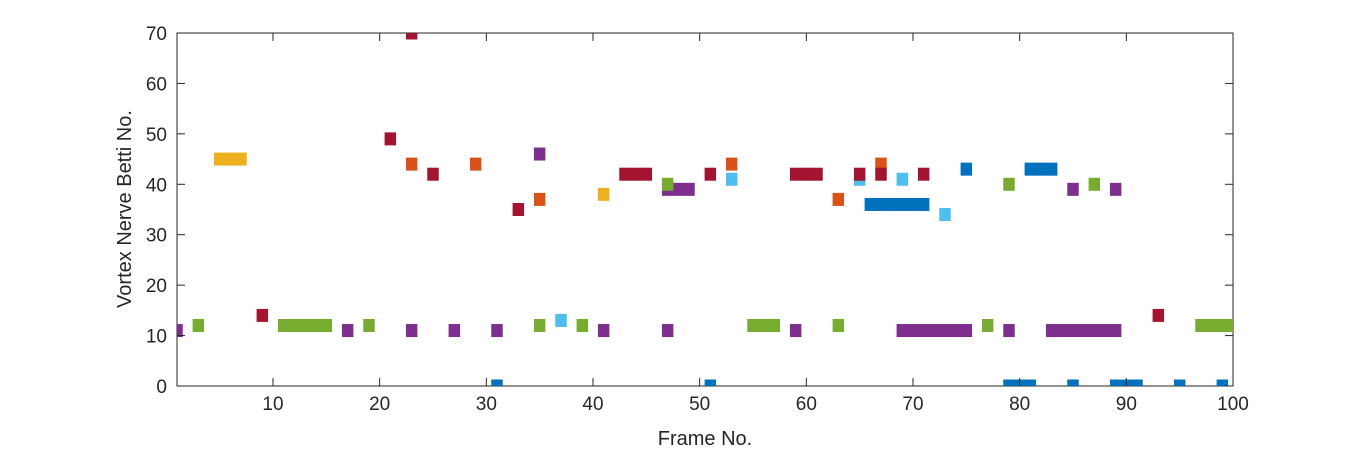 This screenshot has width=1362, height=454. What do you see at coordinates (156, 286) in the screenshot?
I see `y-tick-label: 20` at bounding box center [156, 286].